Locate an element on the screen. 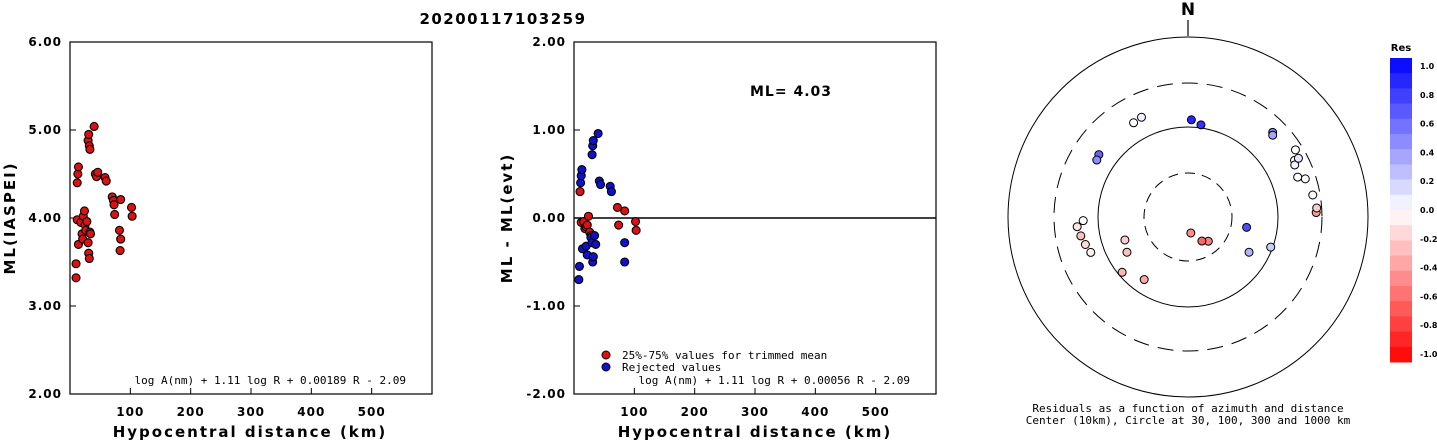 This screenshot has height=441, width=1437. y-tick-label: 0.00 is located at coordinates (549, 218).